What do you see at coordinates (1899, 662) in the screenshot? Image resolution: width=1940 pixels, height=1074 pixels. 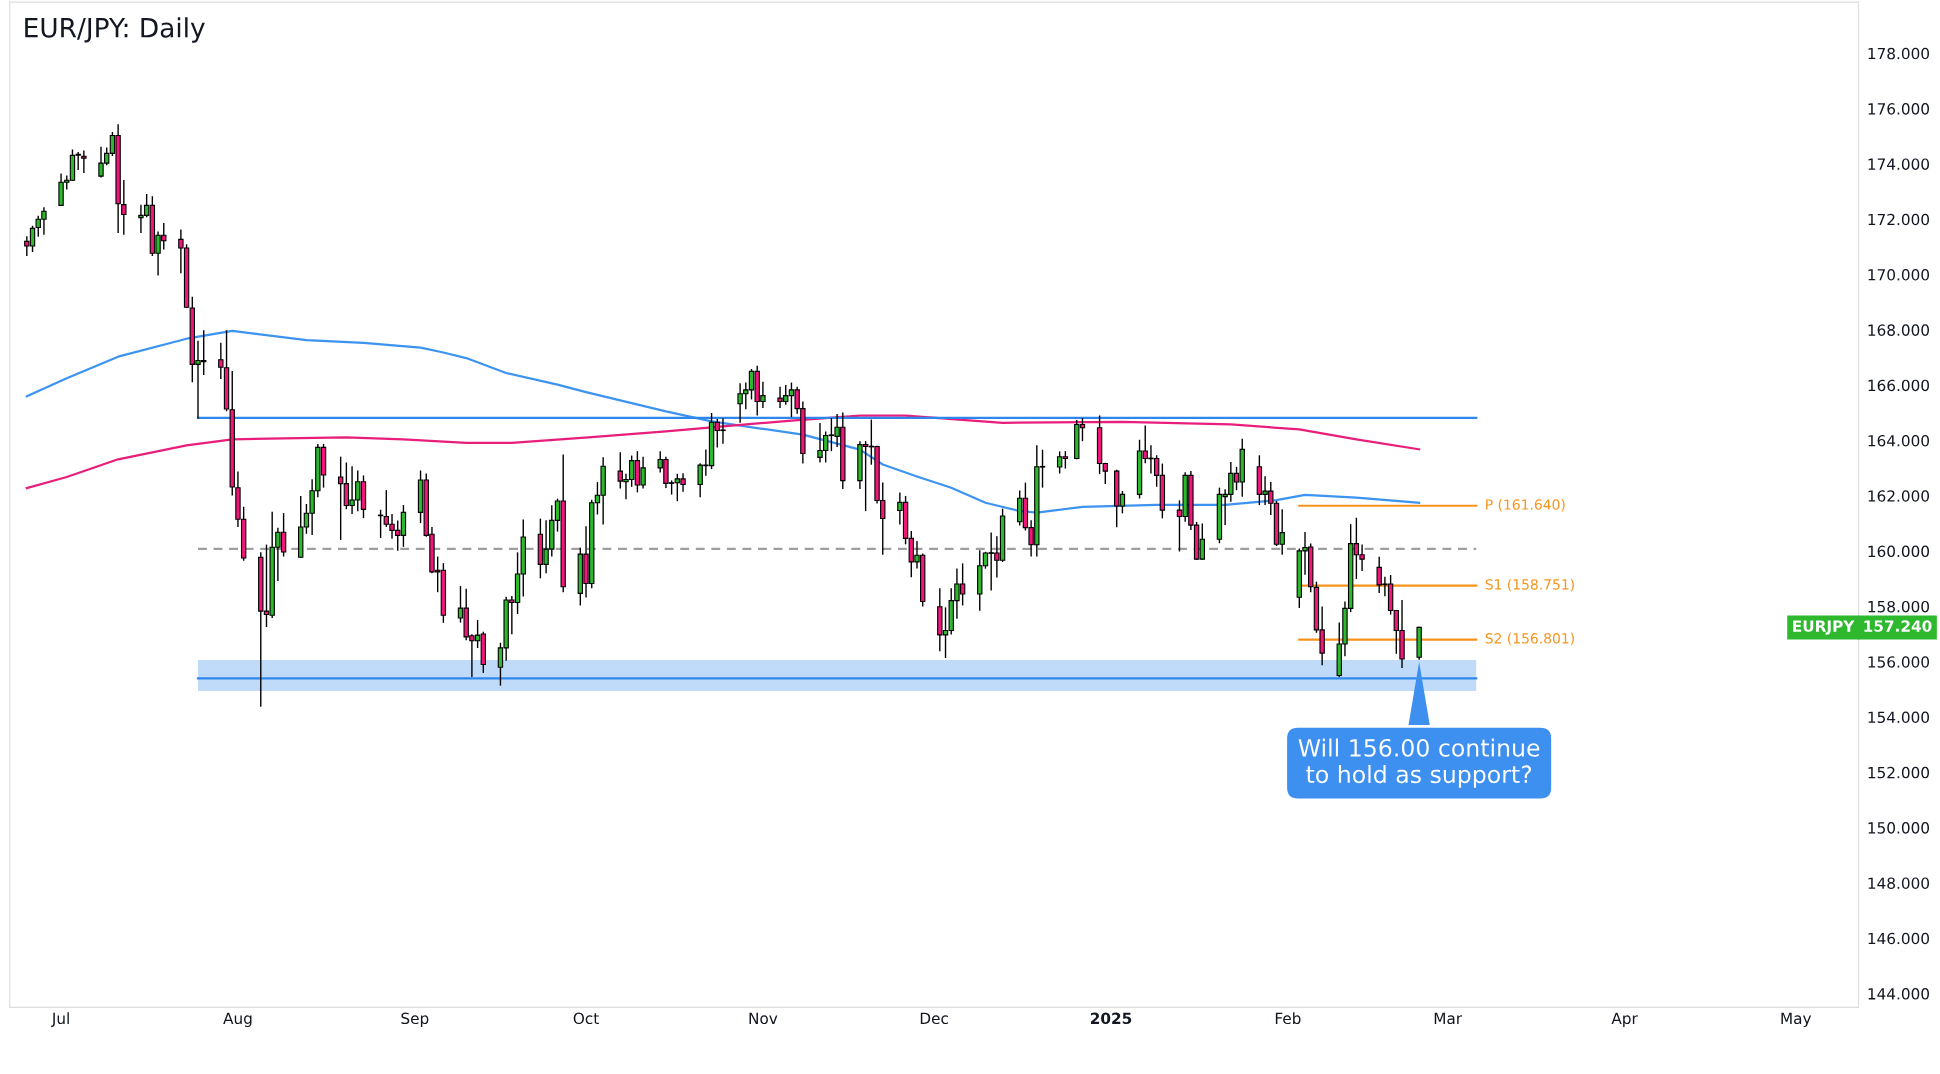 I see `y-tick-label: 156.000` at bounding box center [1899, 662].